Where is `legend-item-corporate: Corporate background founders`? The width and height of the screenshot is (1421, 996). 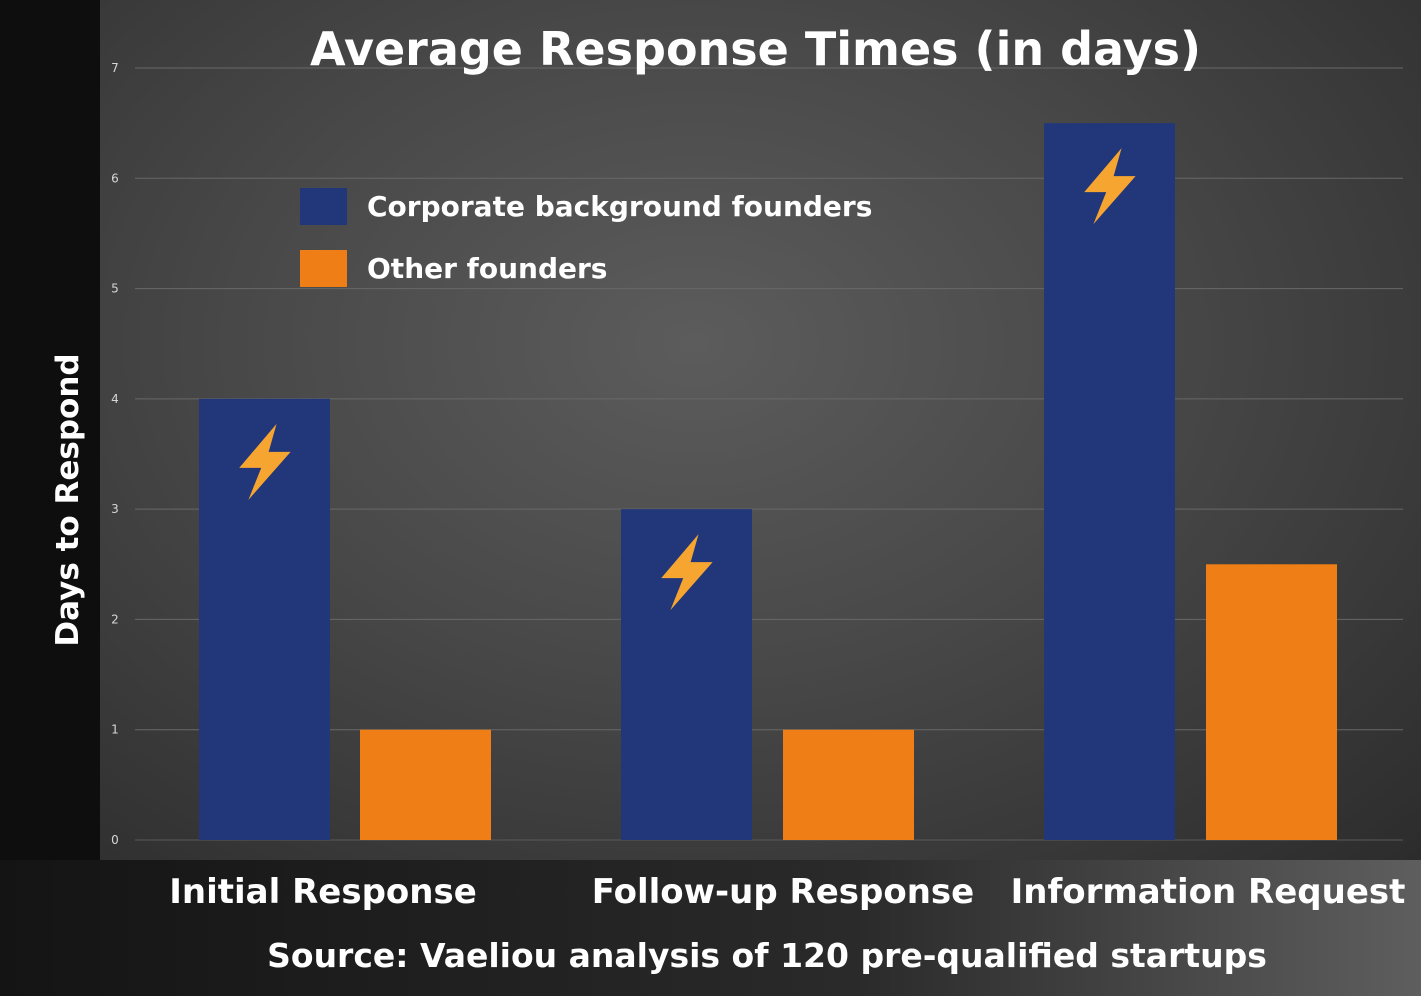 legend-item-corporate: Corporate background founders is located at coordinates (586, 206).